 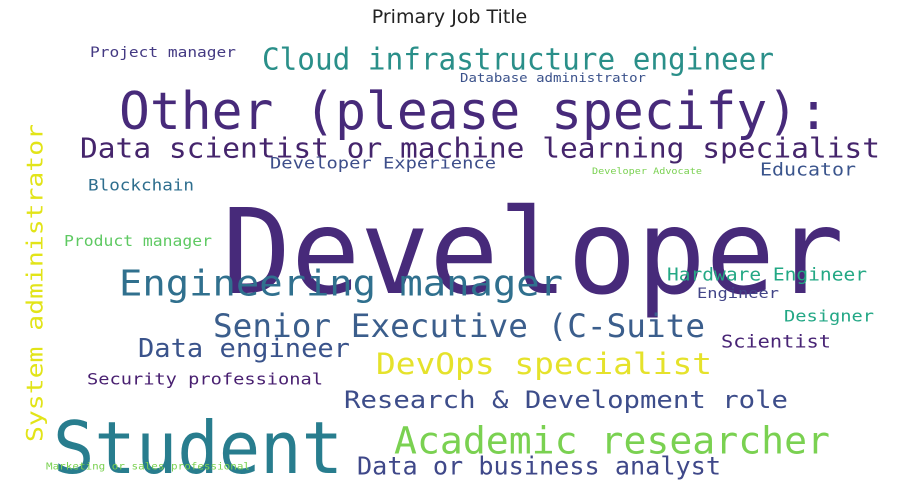 What do you see at coordinates (383, 163) in the screenshot?
I see `word-developer-experience: Developer Experience` at bounding box center [383, 163].